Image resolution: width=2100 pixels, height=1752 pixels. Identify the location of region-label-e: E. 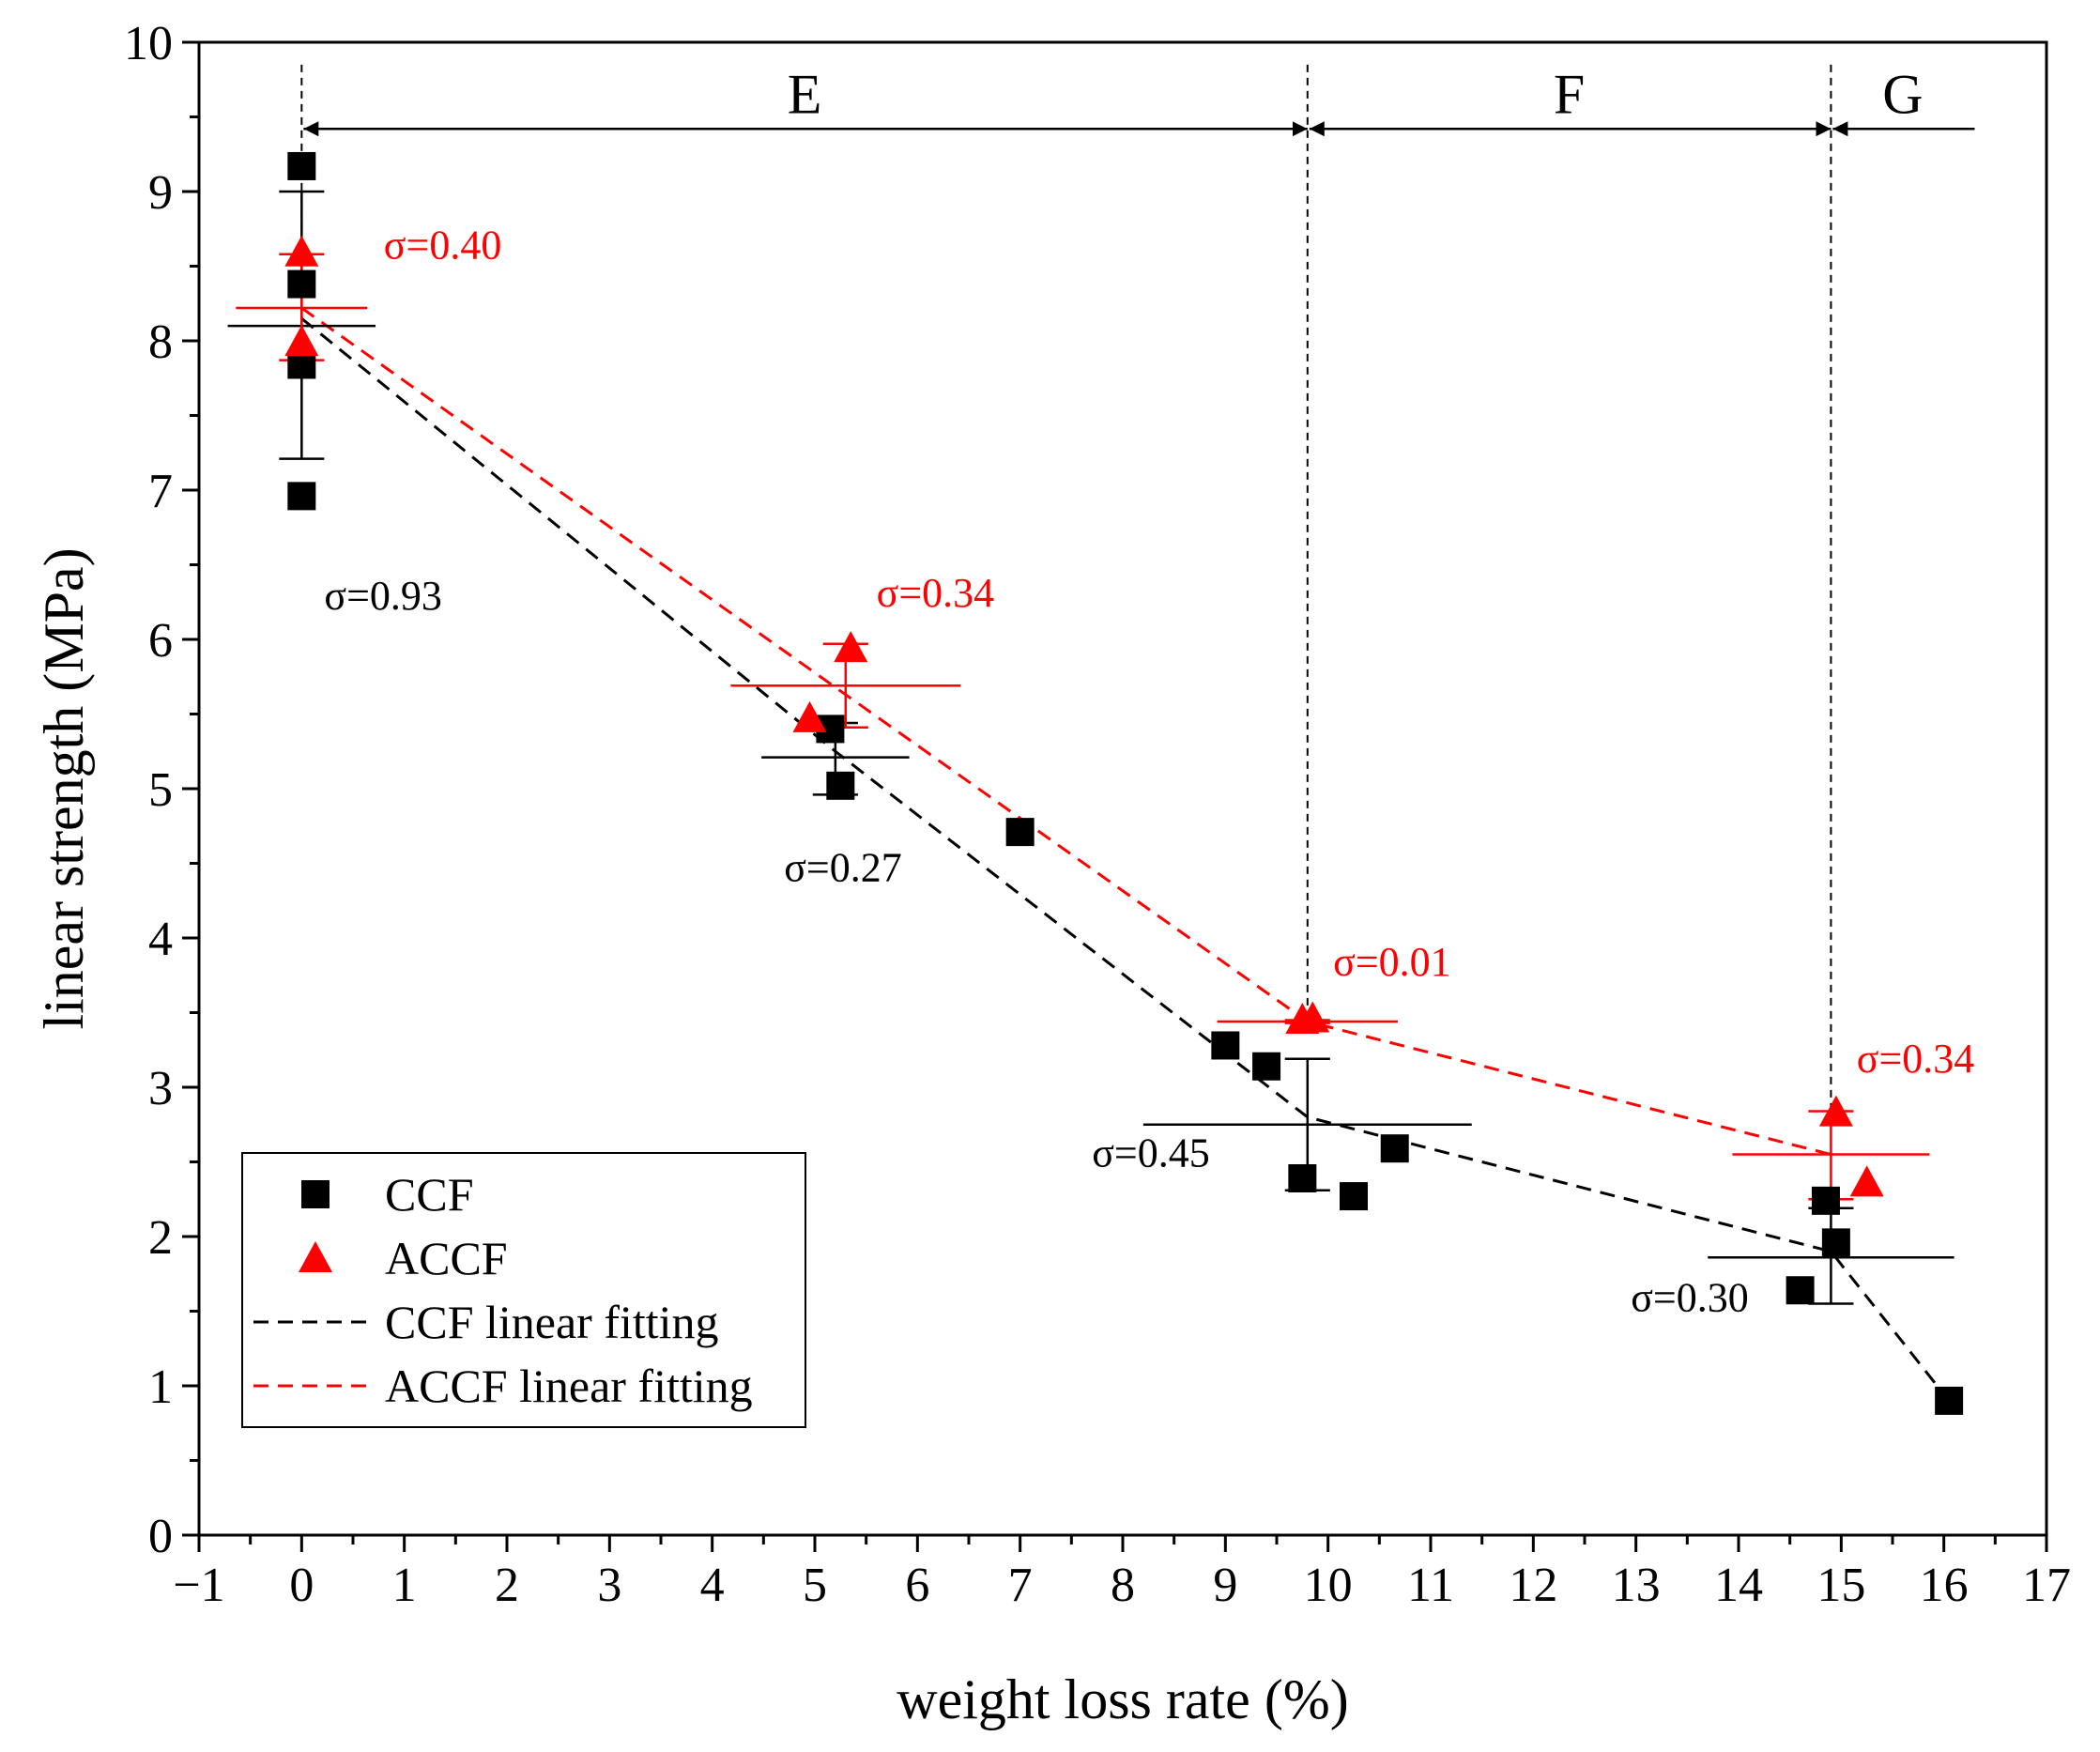
(805, 95).